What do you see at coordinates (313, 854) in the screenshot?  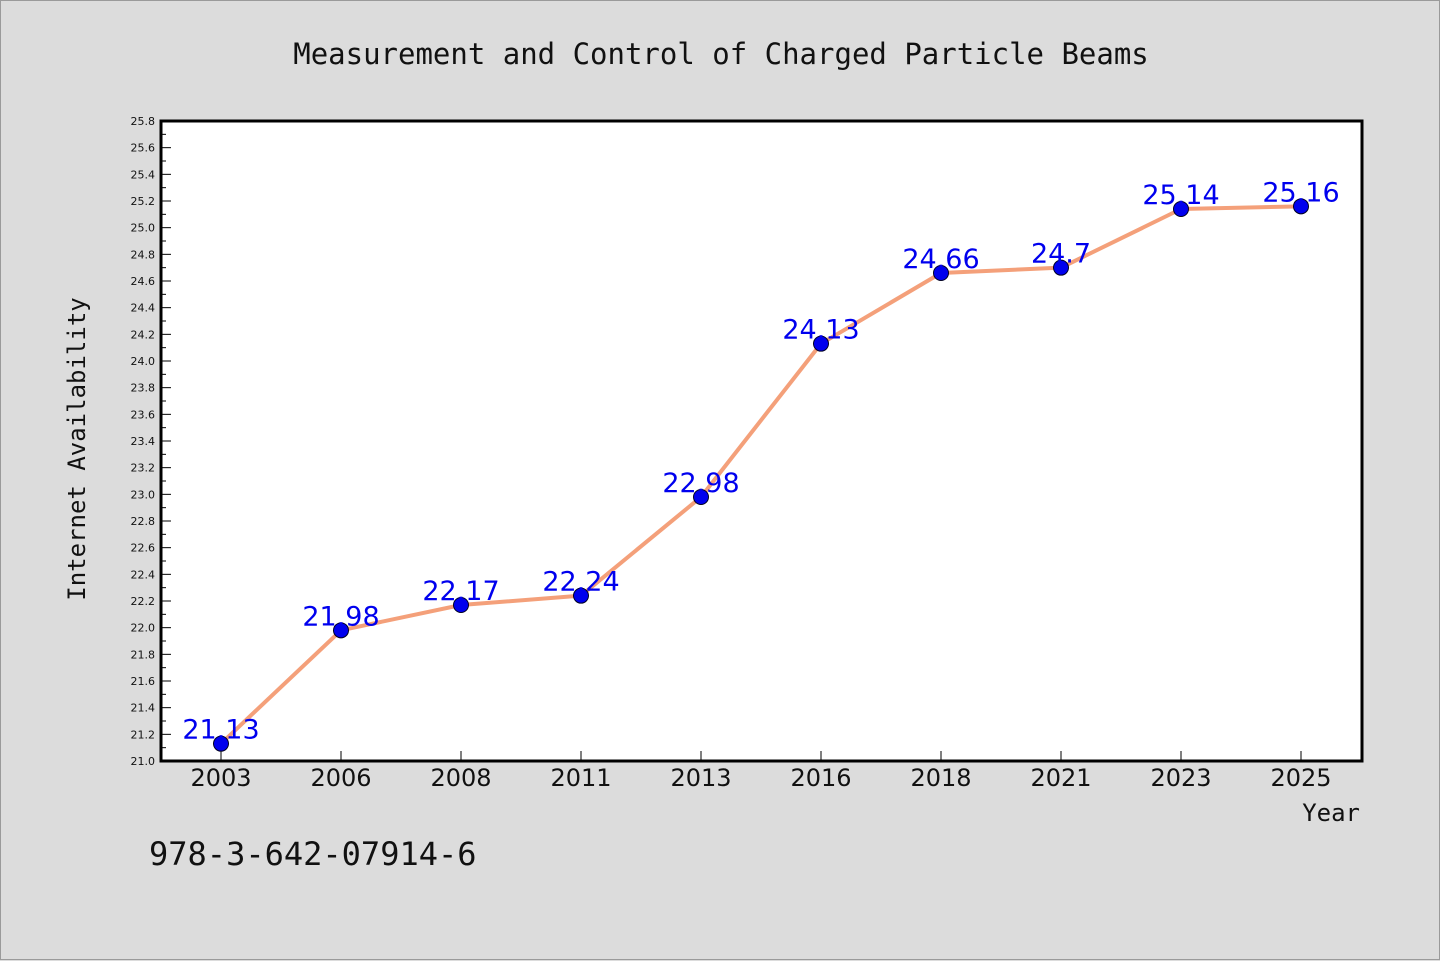 I see `isbn-footnote: 978-3-642-07914-6` at bounding box center [313, 854].